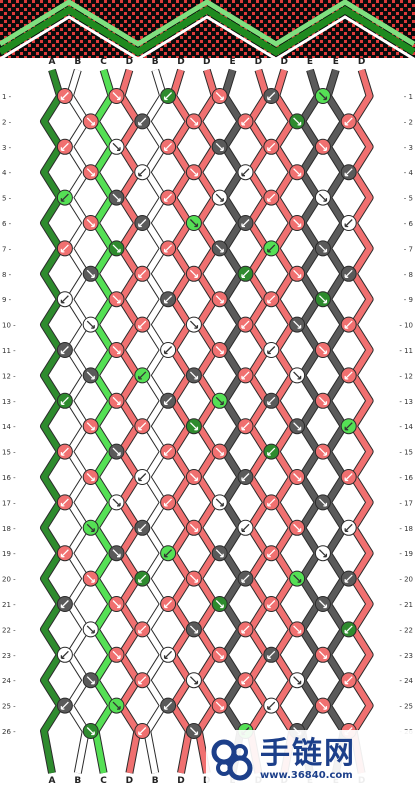 This screenshot has height=790, width=415. I want to click on row-label-right: - 3, so click(408, 148).